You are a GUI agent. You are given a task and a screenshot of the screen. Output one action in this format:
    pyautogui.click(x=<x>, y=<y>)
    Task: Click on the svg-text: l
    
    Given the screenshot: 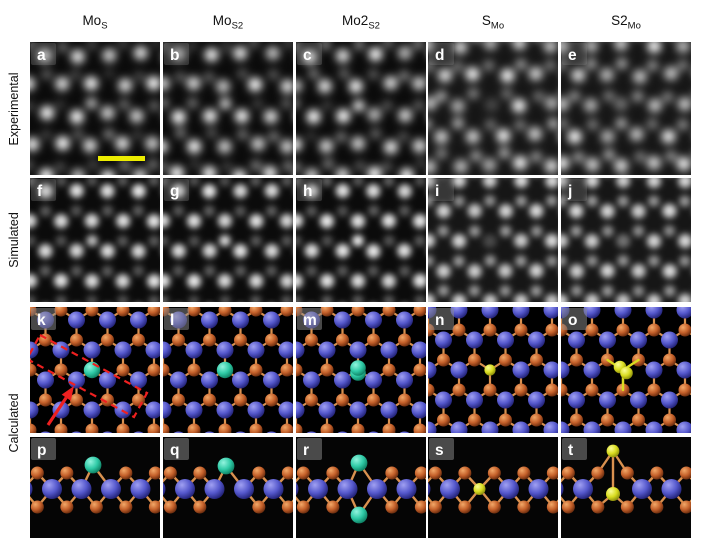 What is the action you would take?
    pyautogui.click(x=172, y=320)
    